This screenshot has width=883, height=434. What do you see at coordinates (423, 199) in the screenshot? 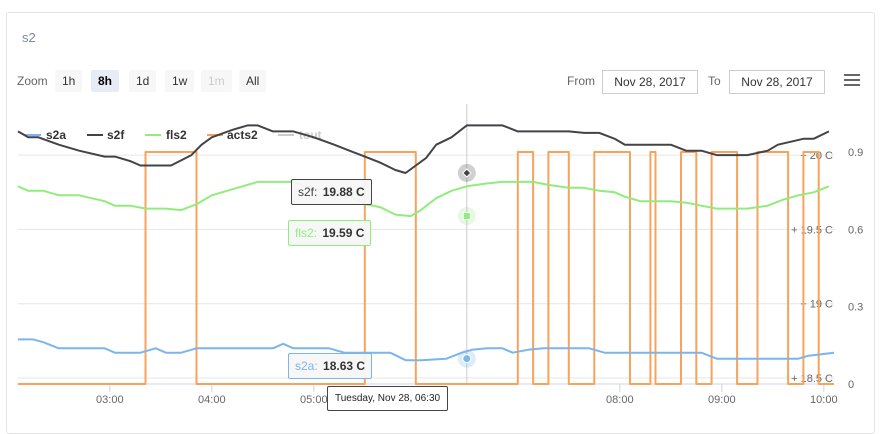
I see `series-fls2-line` at bounding box center [423, 199].